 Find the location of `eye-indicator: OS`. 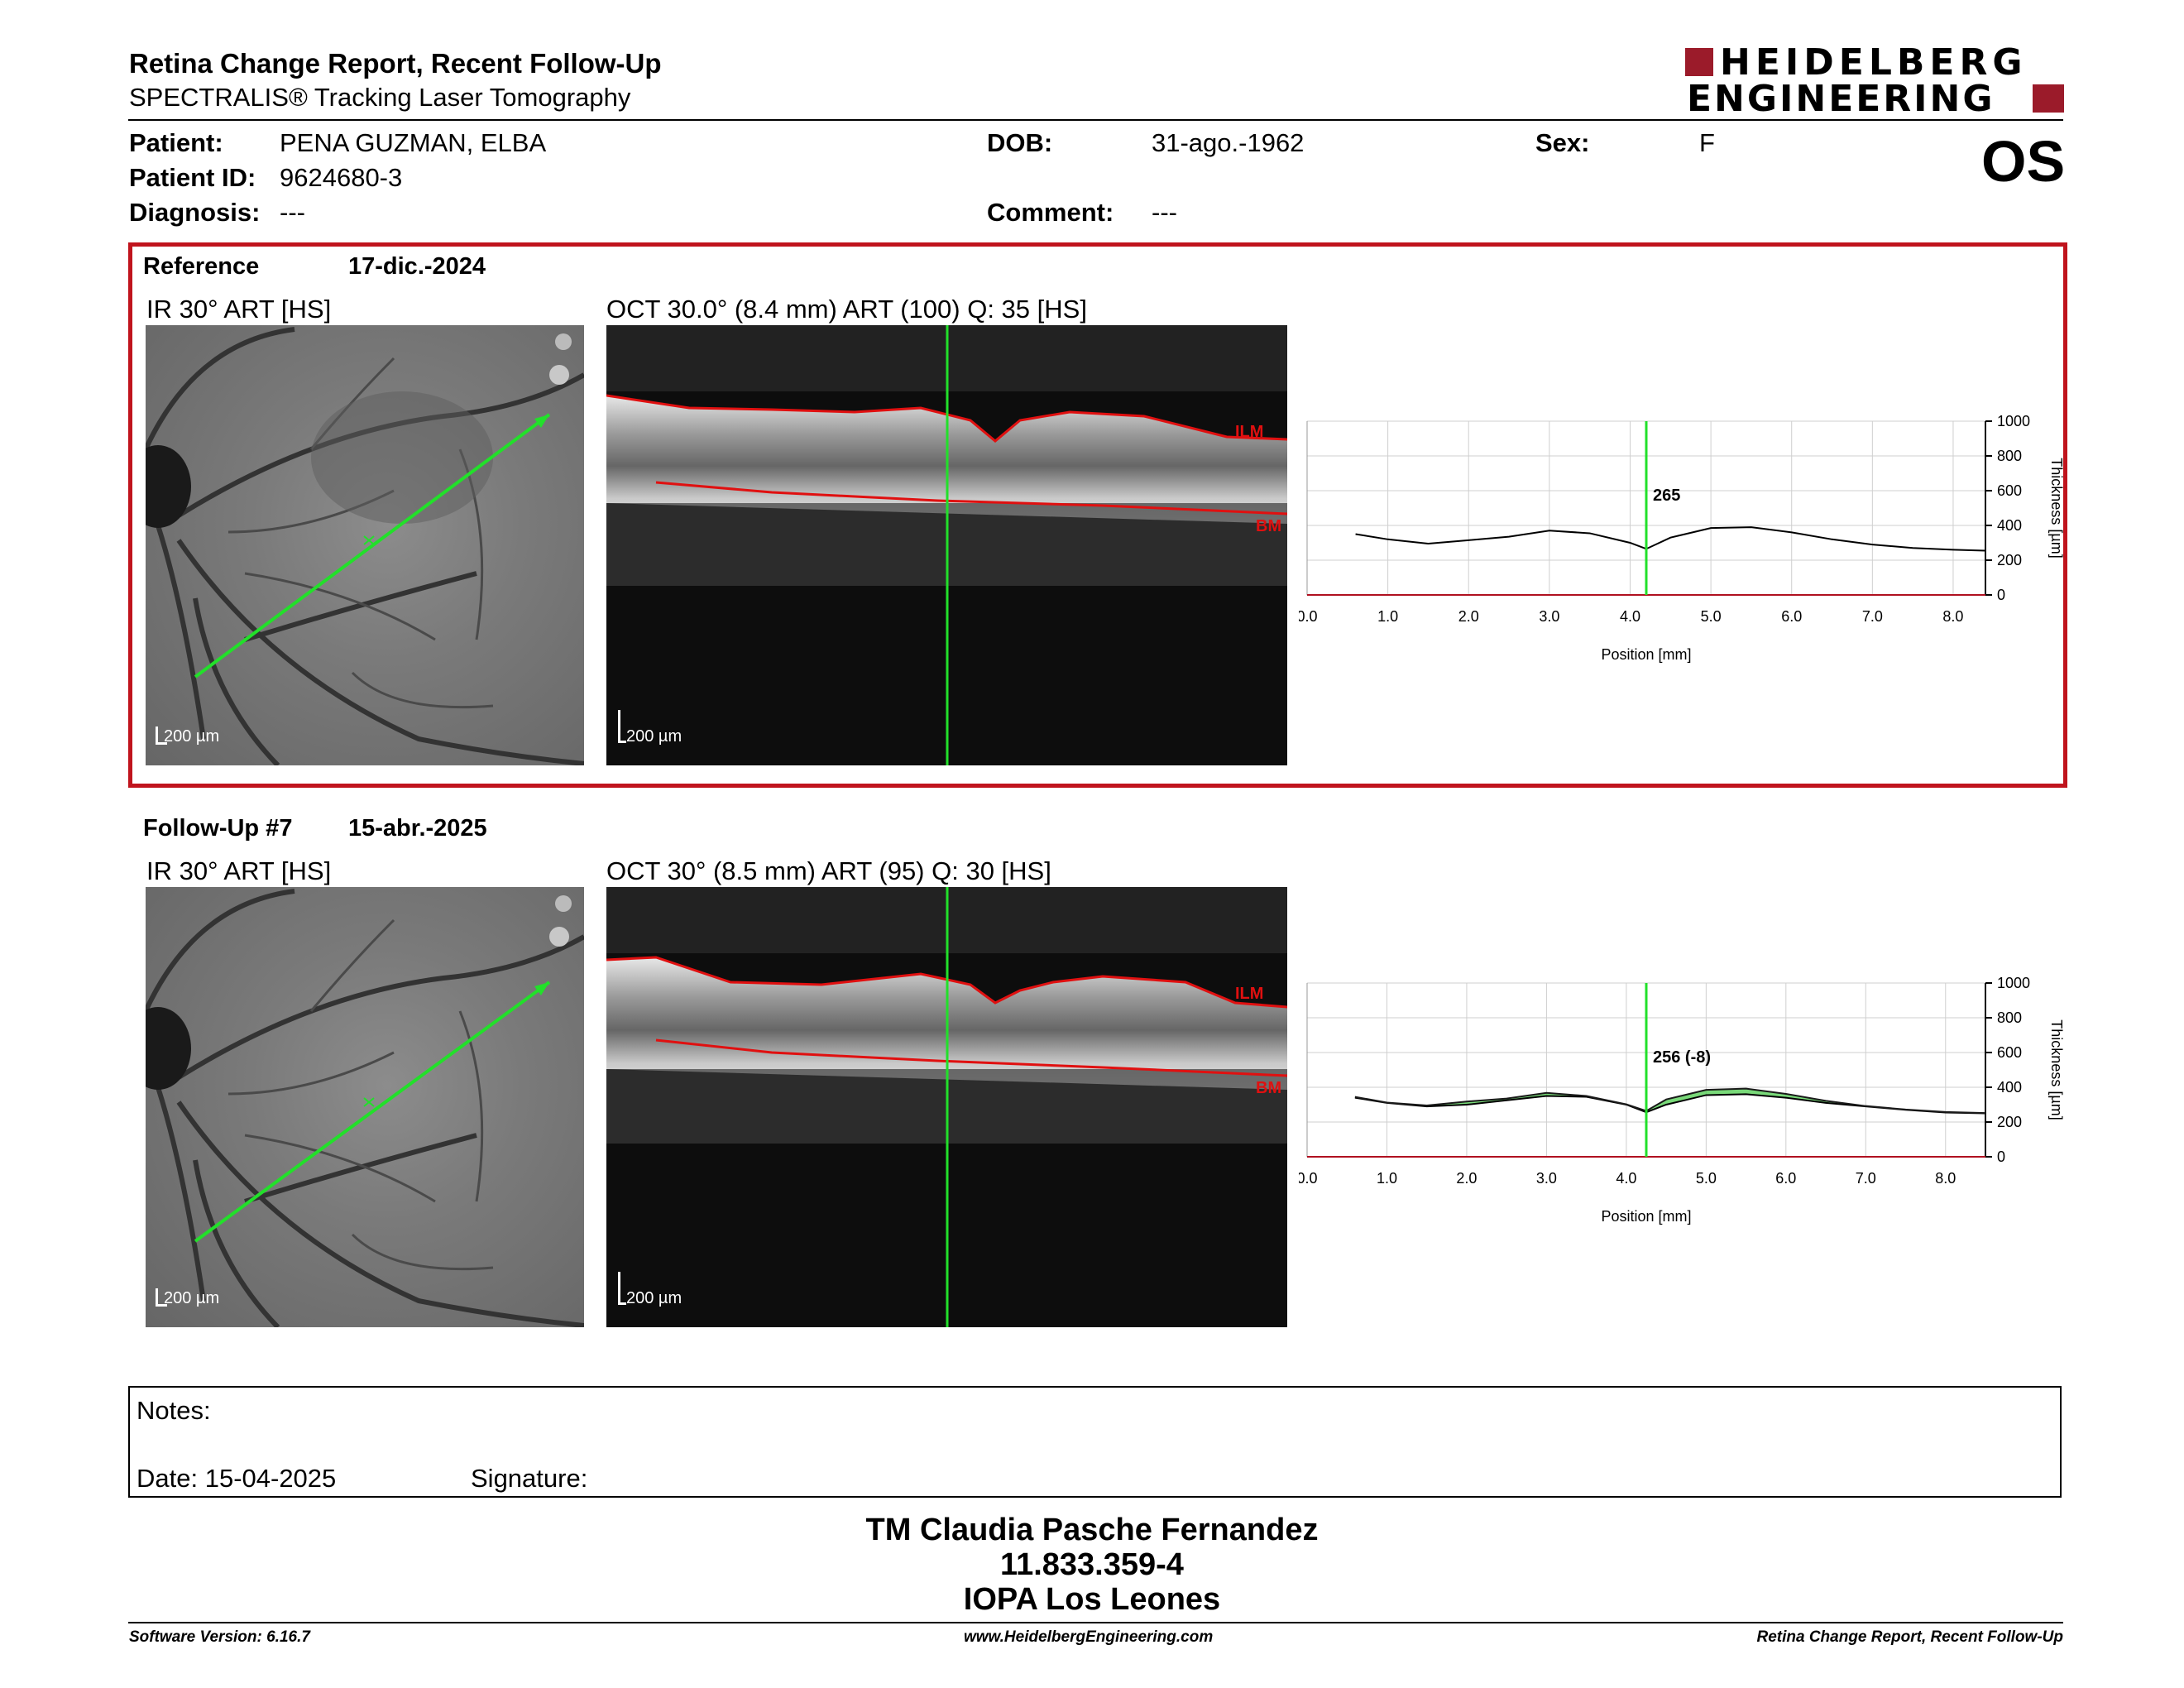

eye-indicator: OS is located at coordinates (2023, 161).